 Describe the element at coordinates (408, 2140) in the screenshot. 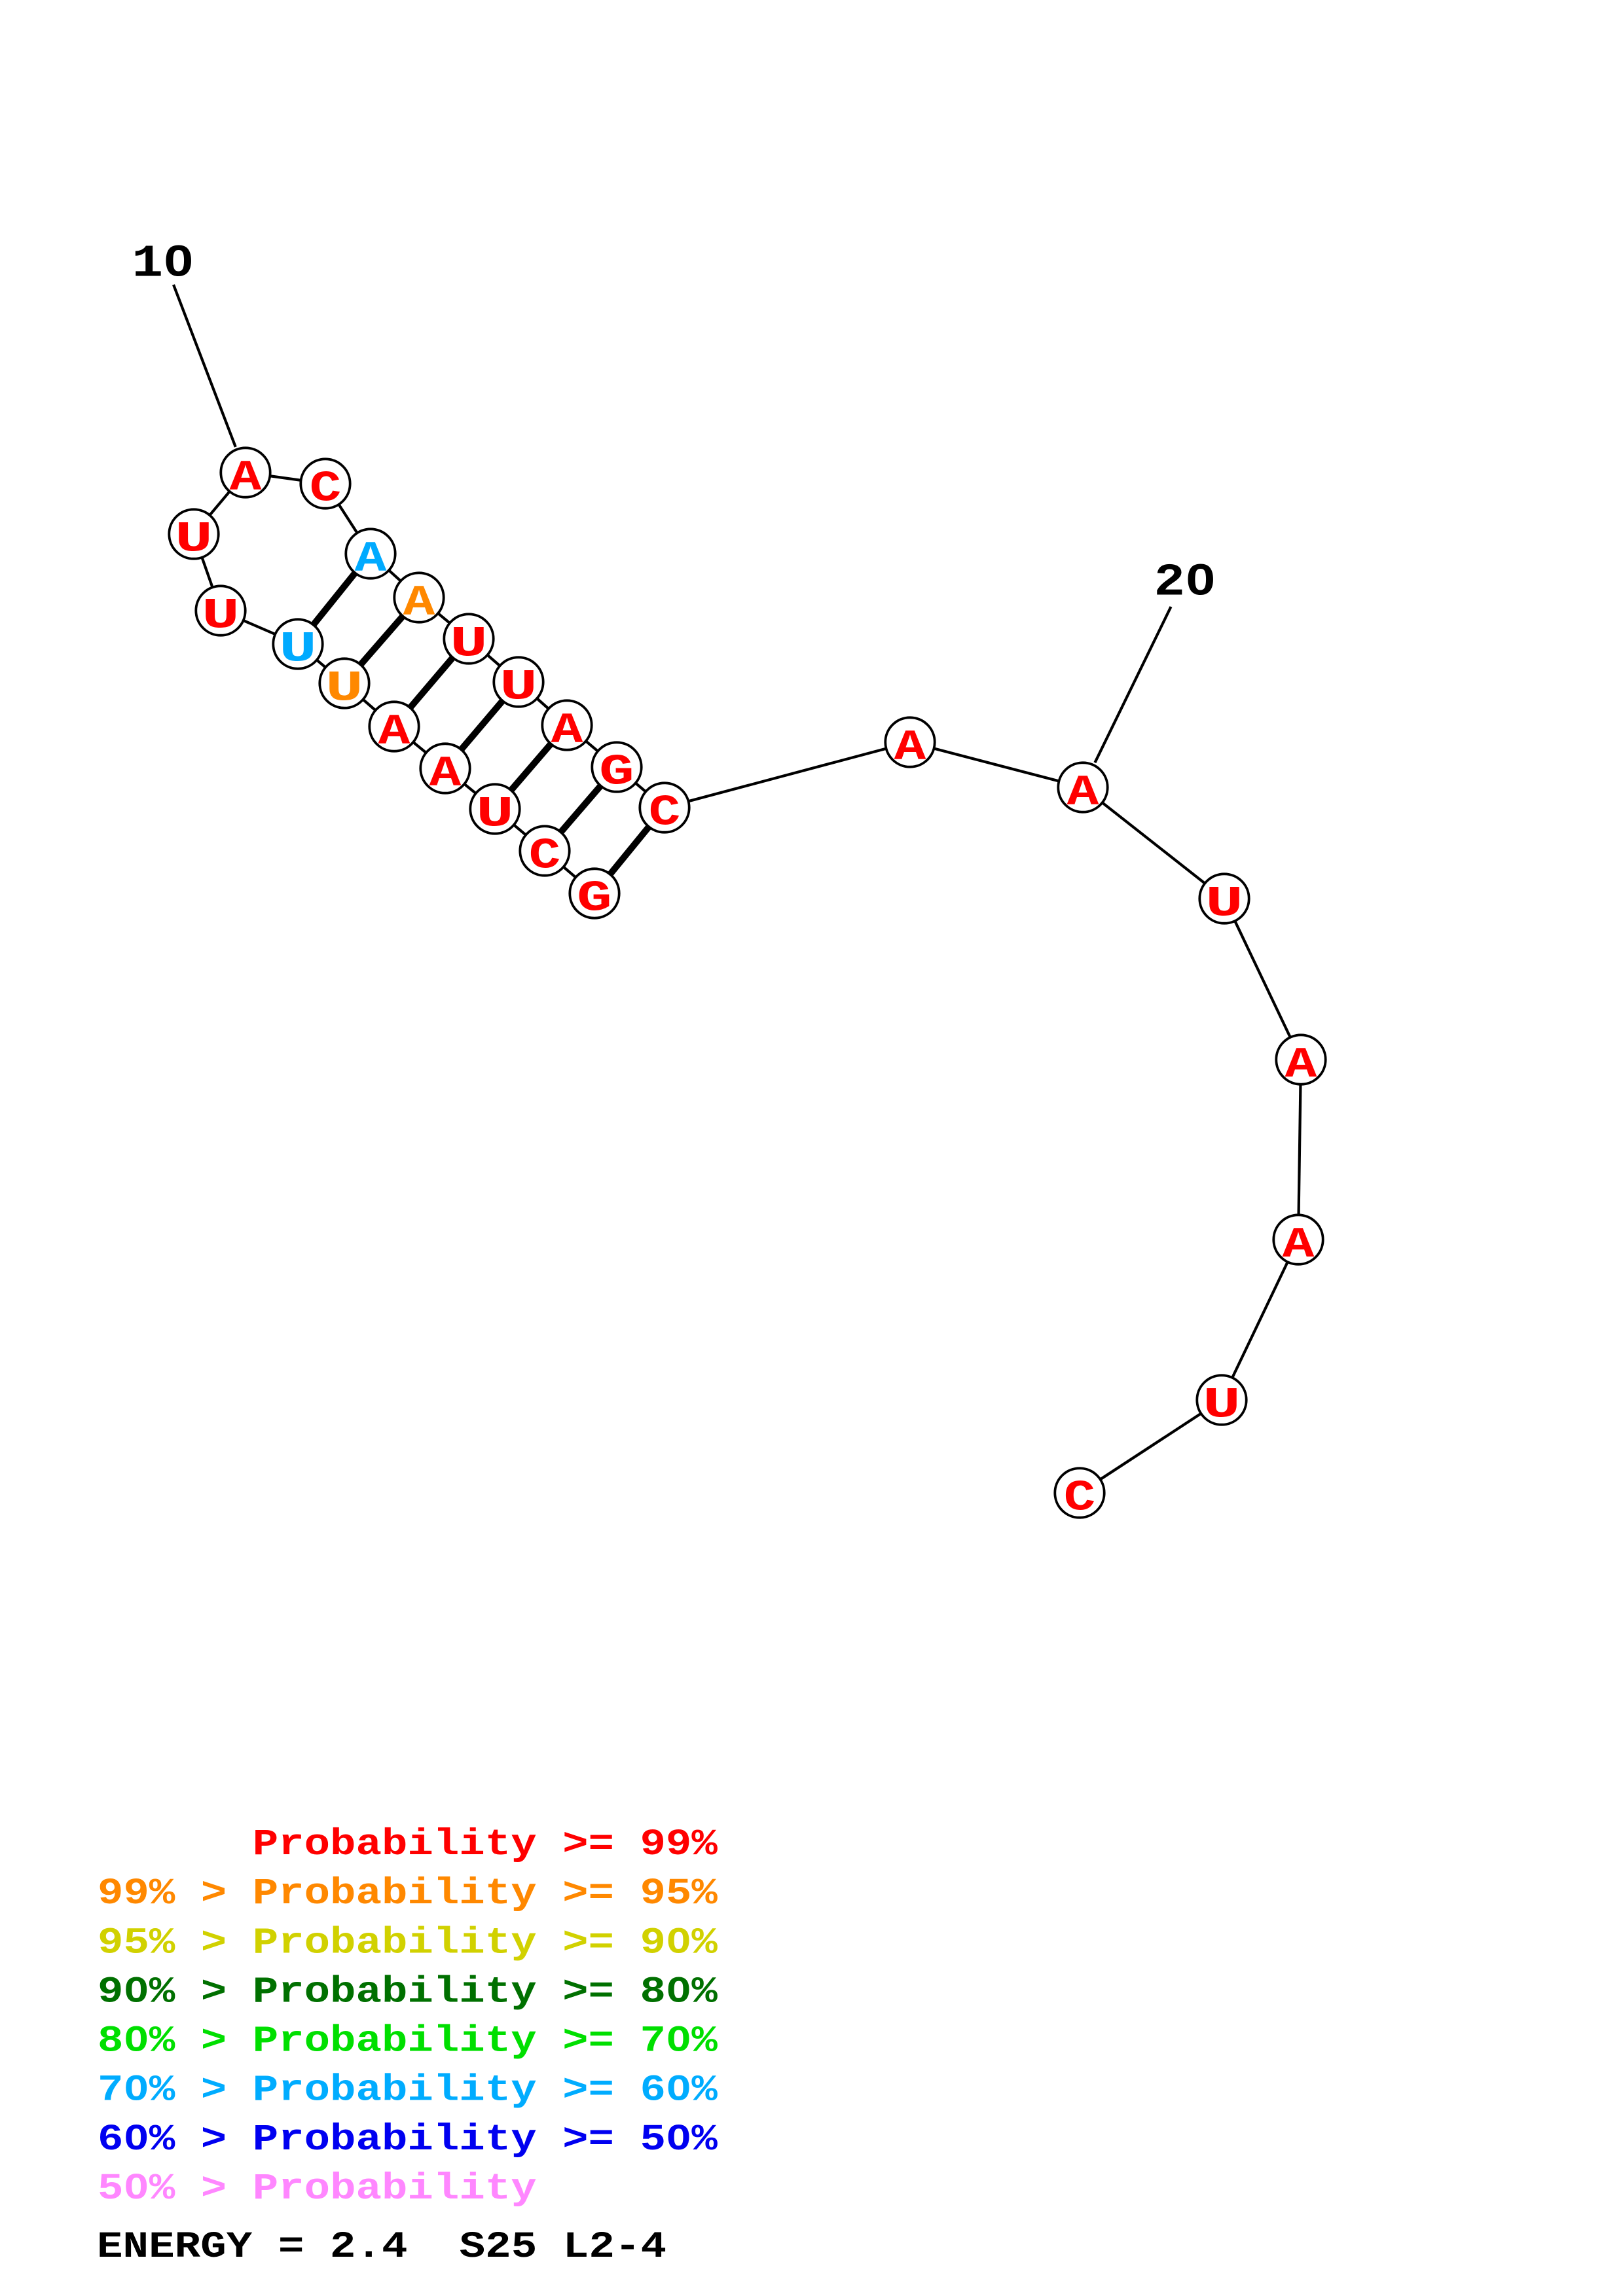

I see `svg-text: 60% > Probability >= 50%` at that location.